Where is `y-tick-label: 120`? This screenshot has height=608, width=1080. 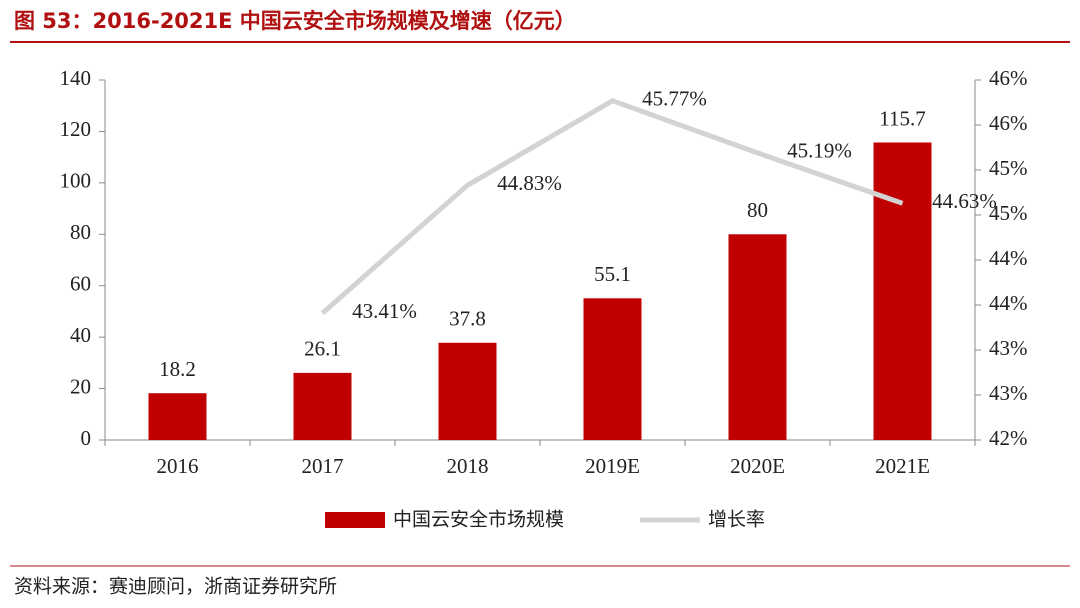 y-tick-label: 120 is located at coordinates (76, 129).